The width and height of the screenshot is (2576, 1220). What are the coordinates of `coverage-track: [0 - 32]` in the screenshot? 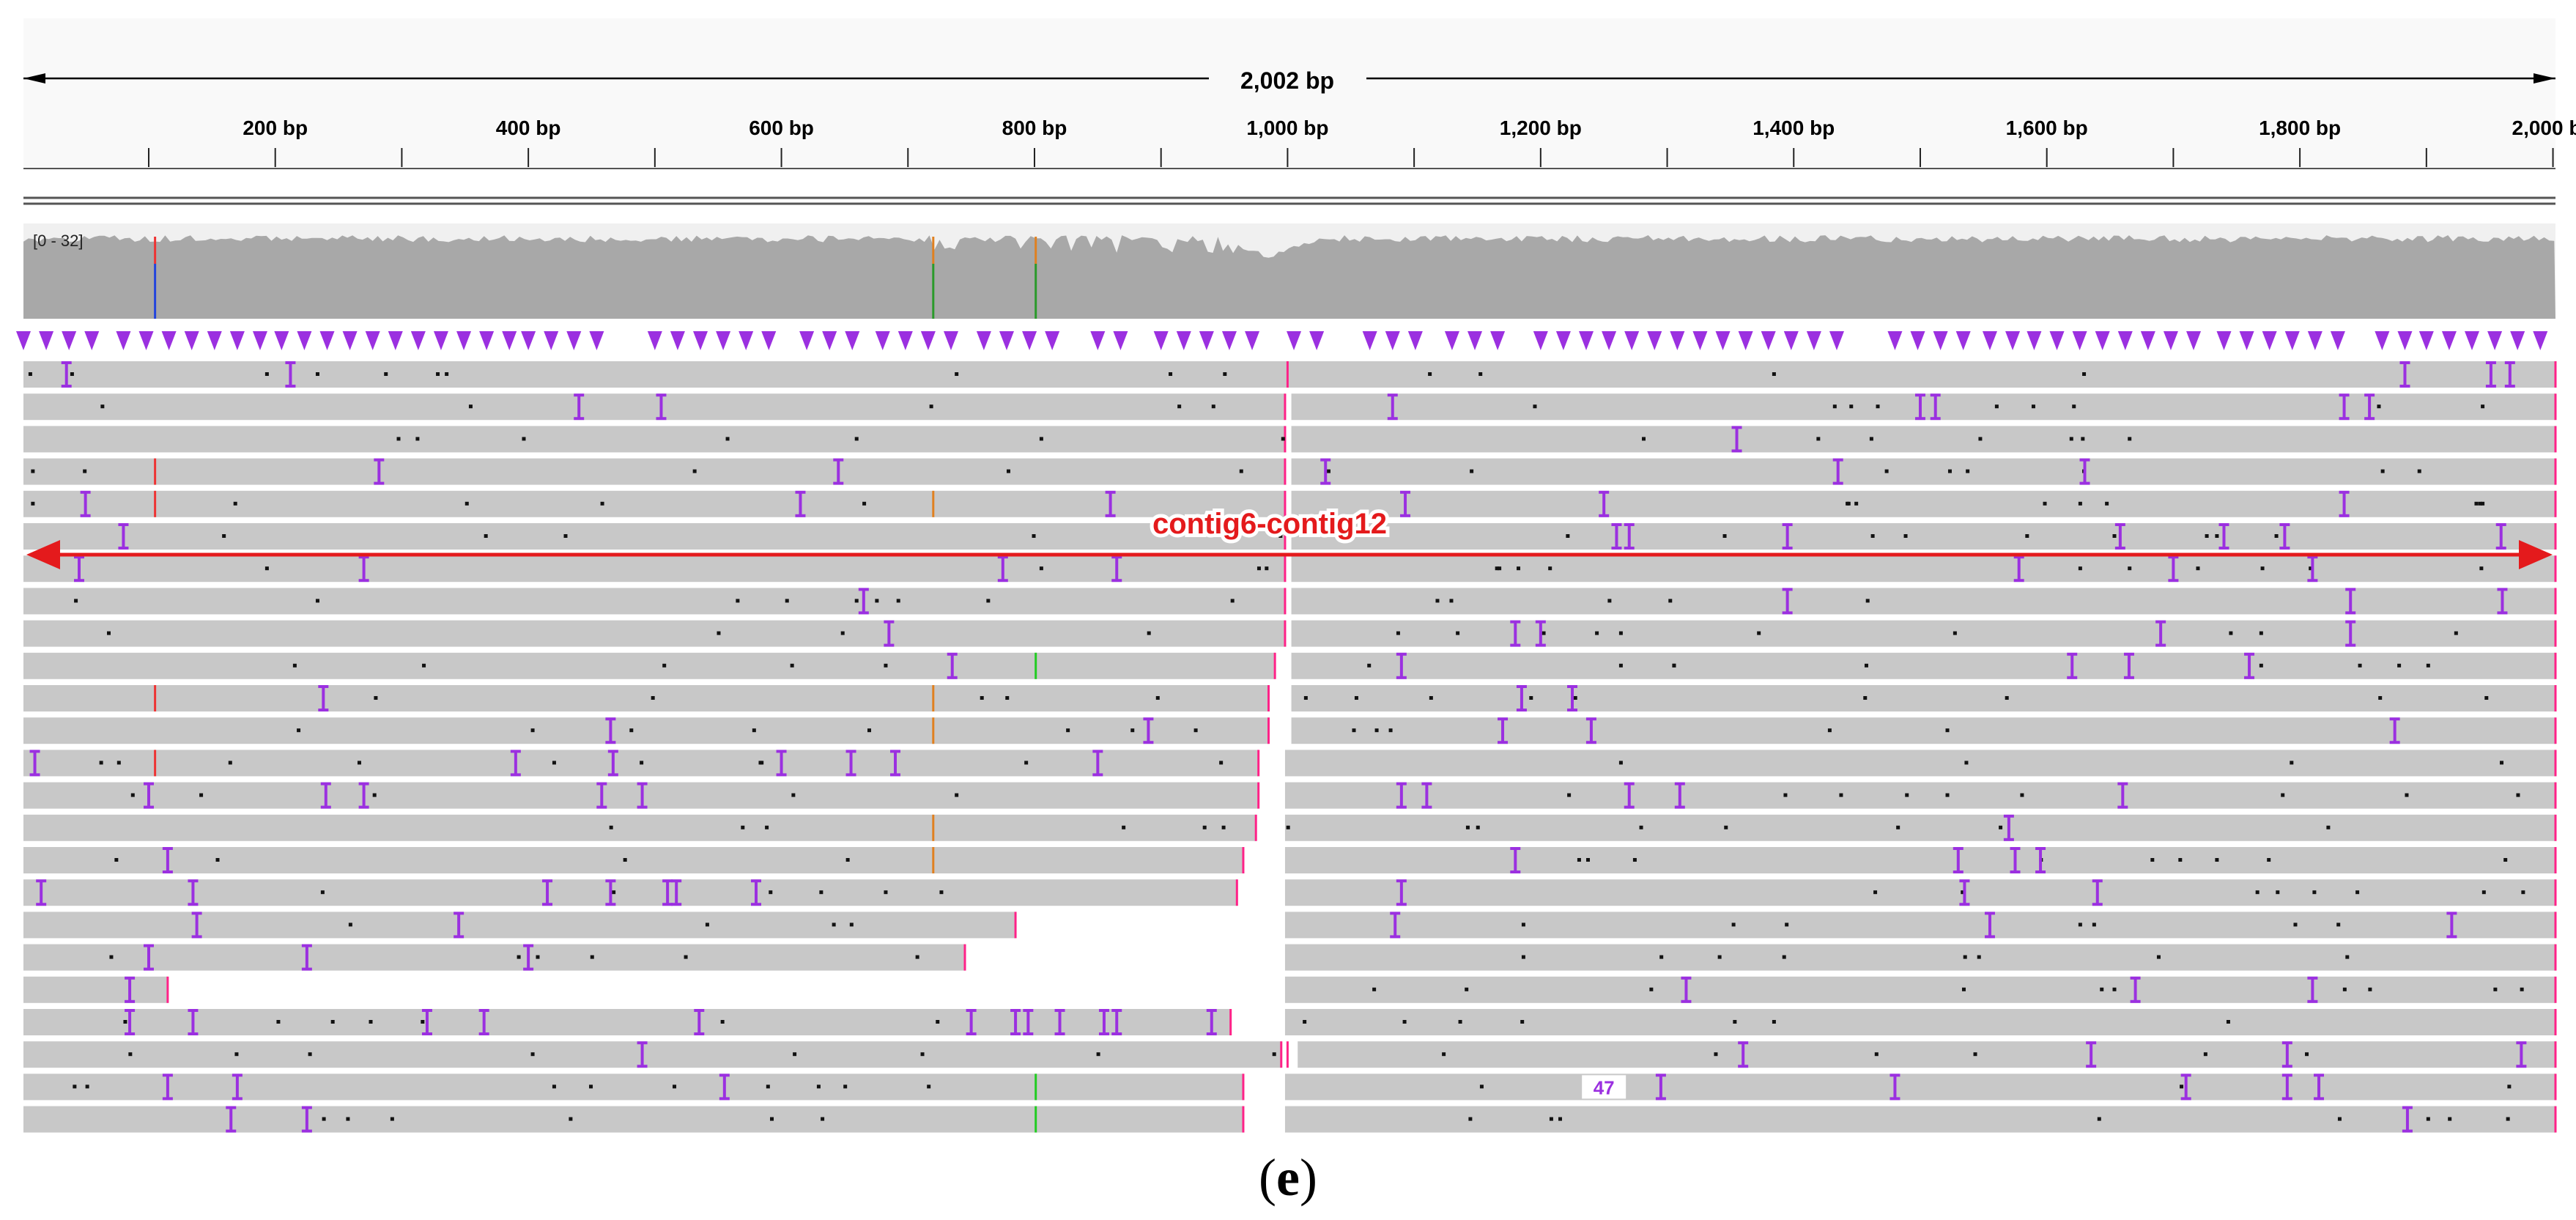 It's located at (1289, 271).